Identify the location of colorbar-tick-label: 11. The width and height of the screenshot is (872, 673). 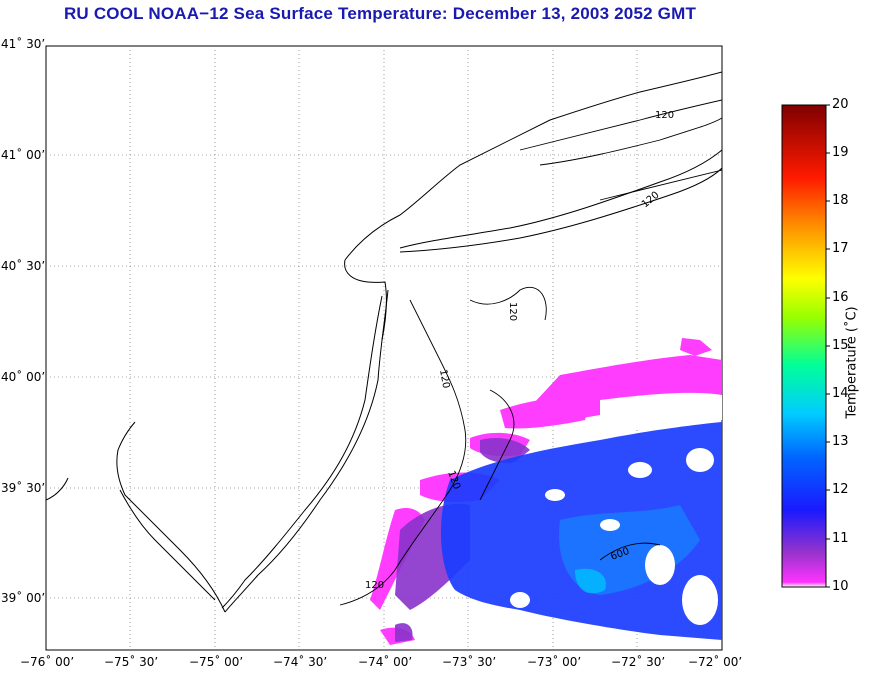
(840, 538).